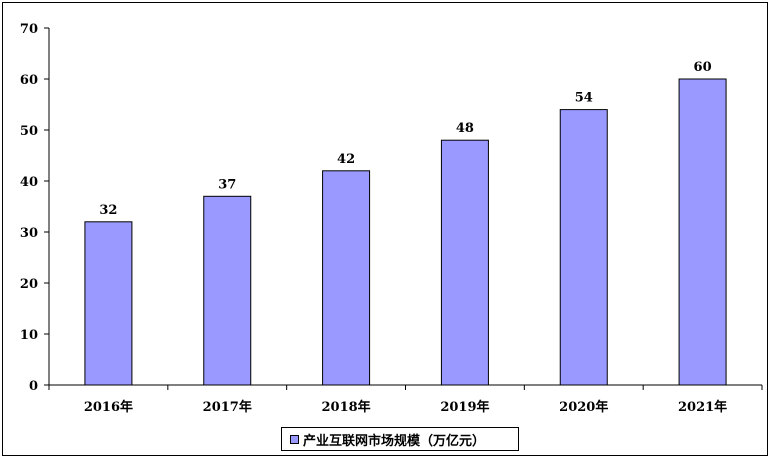 This screenshot has width=772, height=460. What do you see at coordinates (346, 159) in the screenshot?
I see `data-label: 42` at bounding box center [346, 159].